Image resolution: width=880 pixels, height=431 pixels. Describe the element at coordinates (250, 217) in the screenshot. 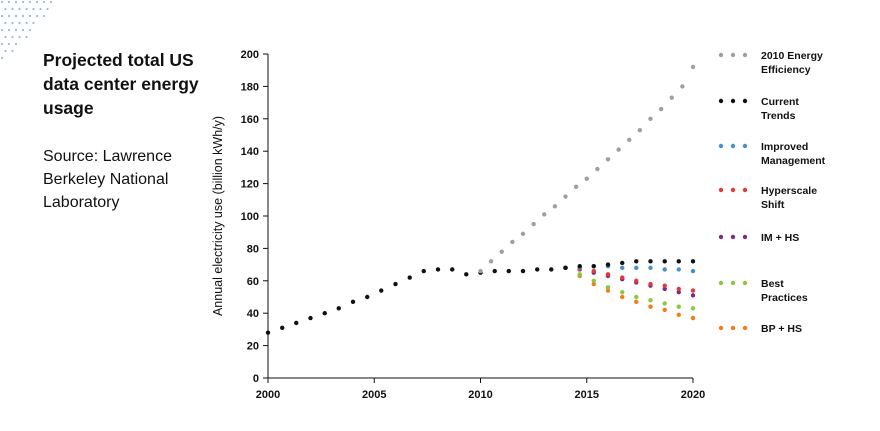

I see `y-tick-label: 100` at that location.